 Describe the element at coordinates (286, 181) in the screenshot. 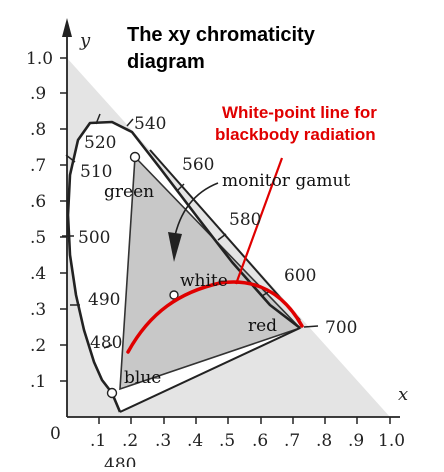

I see `monitor-gamut-label: monitor gamut` at that location.